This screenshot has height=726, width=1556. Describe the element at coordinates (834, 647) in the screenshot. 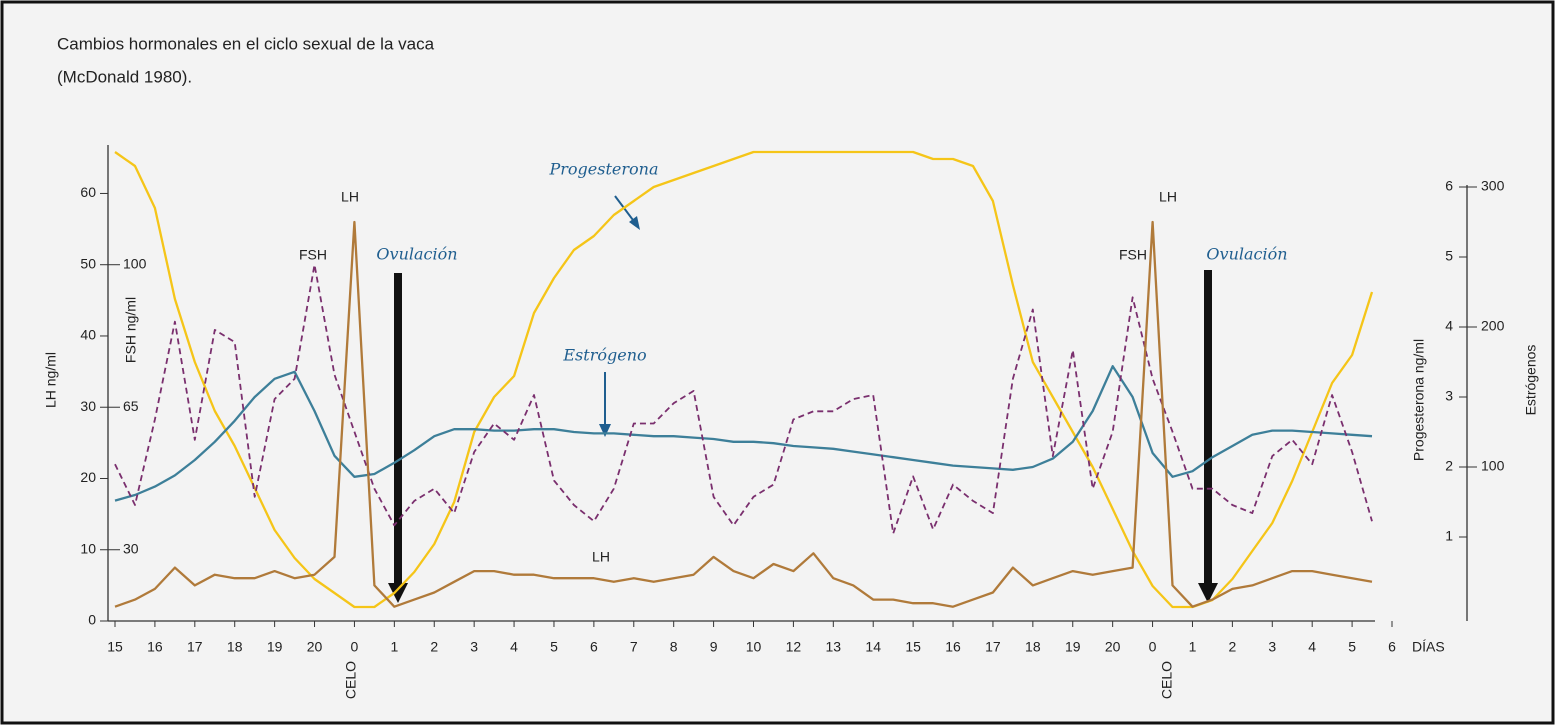

I see `x-tick-label: 13` at that location.